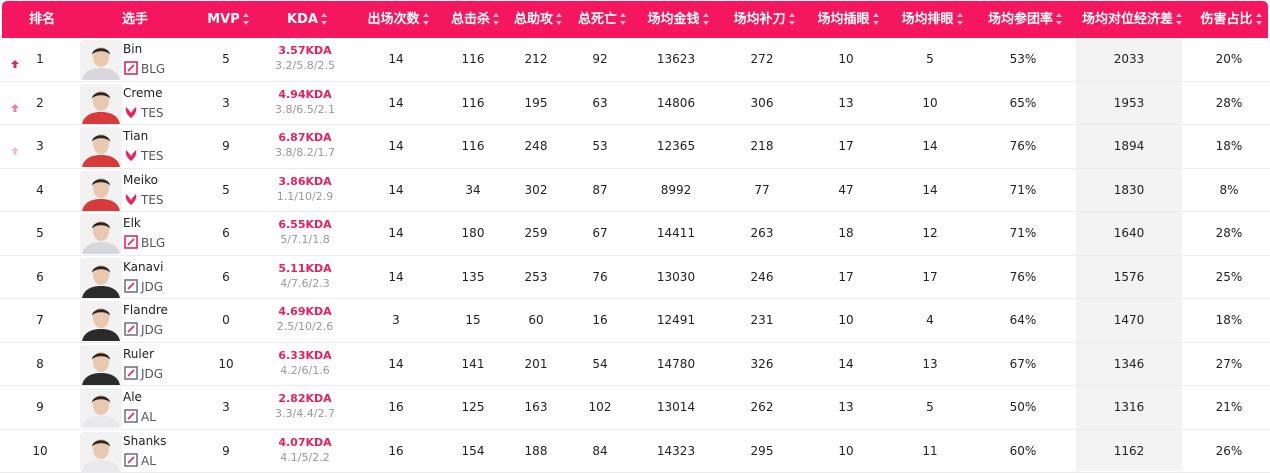  What do you see at coordinates (1132, 19) in the screenshot?
I see `header-gold-diff: 场均对位经济差` at bounding box center [1132, 19].